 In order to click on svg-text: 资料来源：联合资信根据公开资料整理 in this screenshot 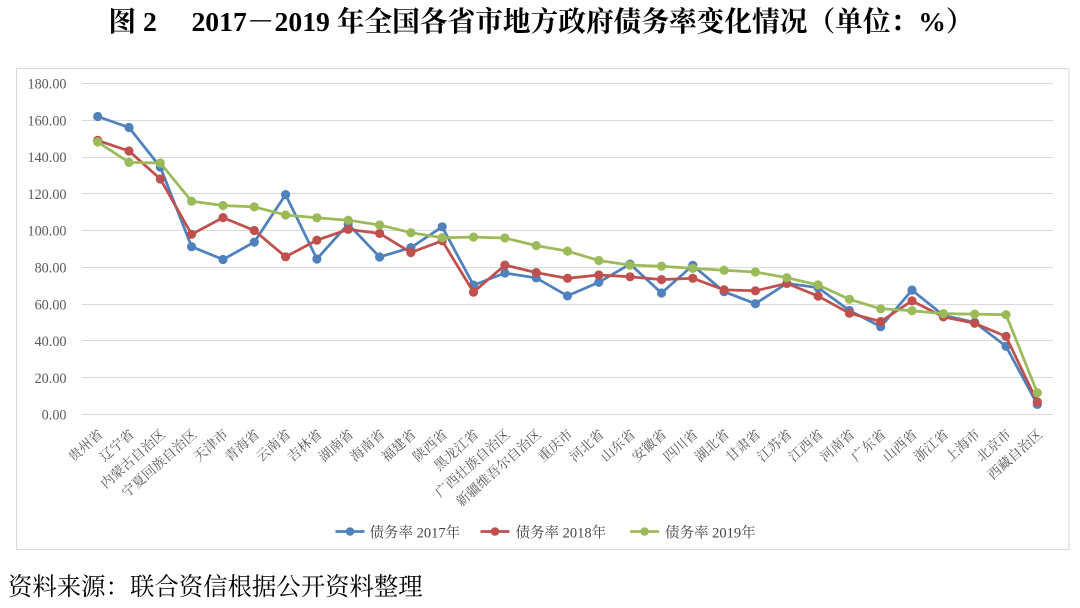, I will do `click(215, 587)`.